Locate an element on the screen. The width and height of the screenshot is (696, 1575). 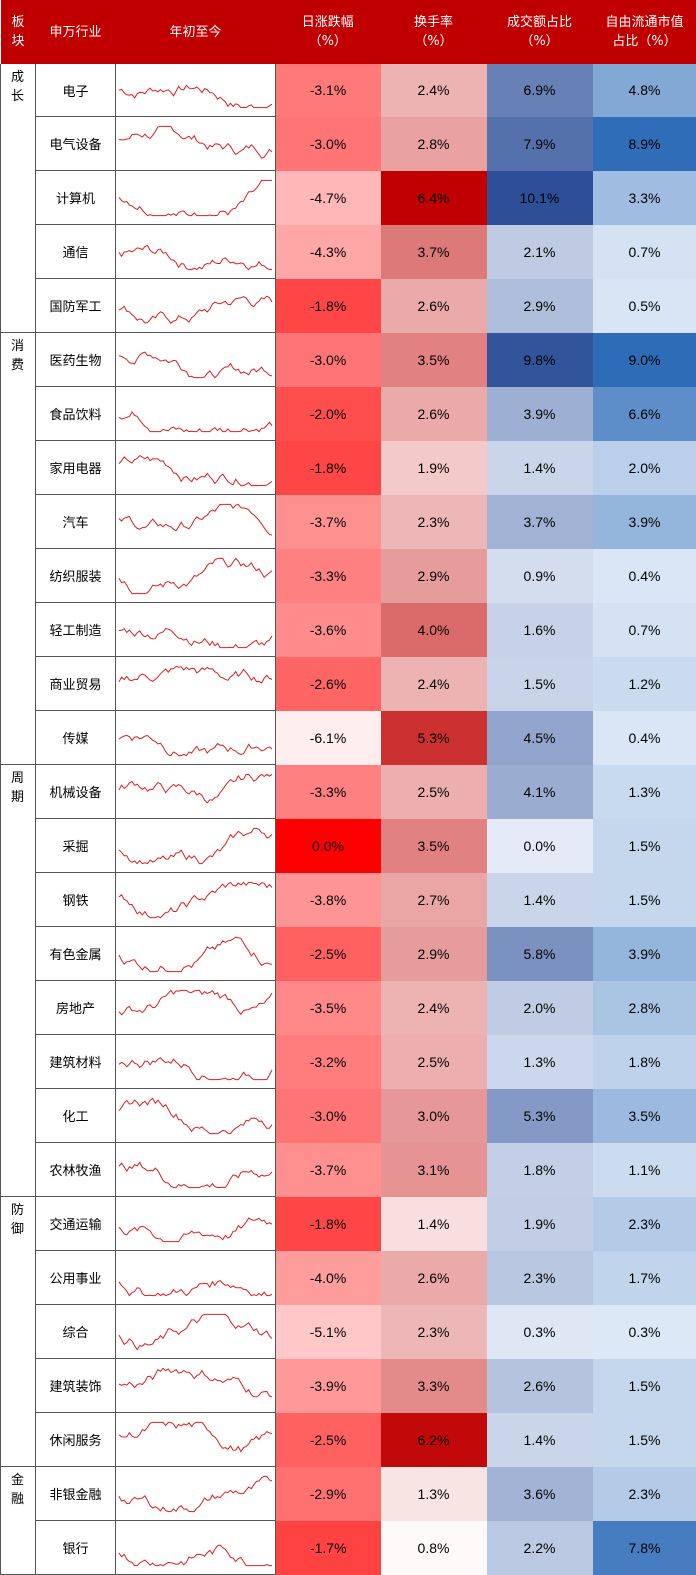
industry-name: 交通运输 is located at coordinates (76, 1224).